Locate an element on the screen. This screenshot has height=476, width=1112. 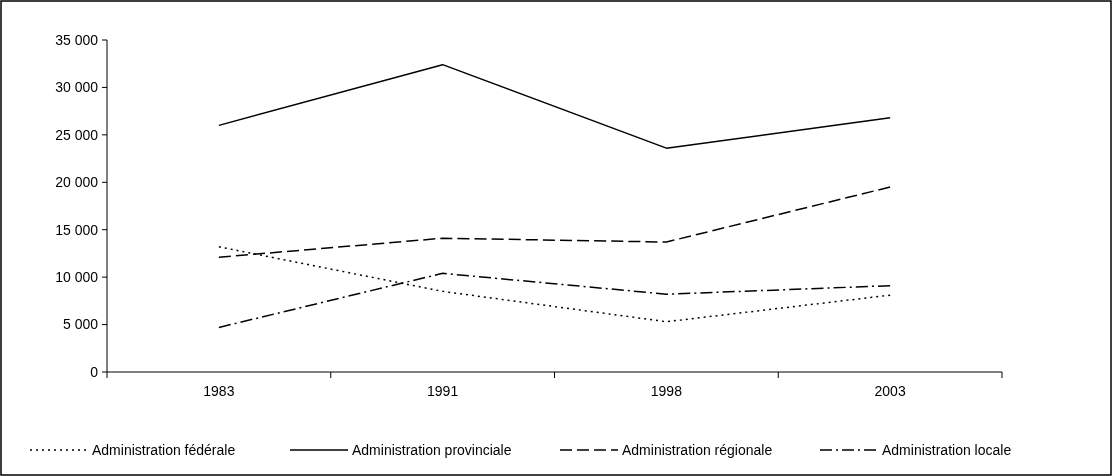
y-tick-label: 15 000 is located at coordinates (77, 229).